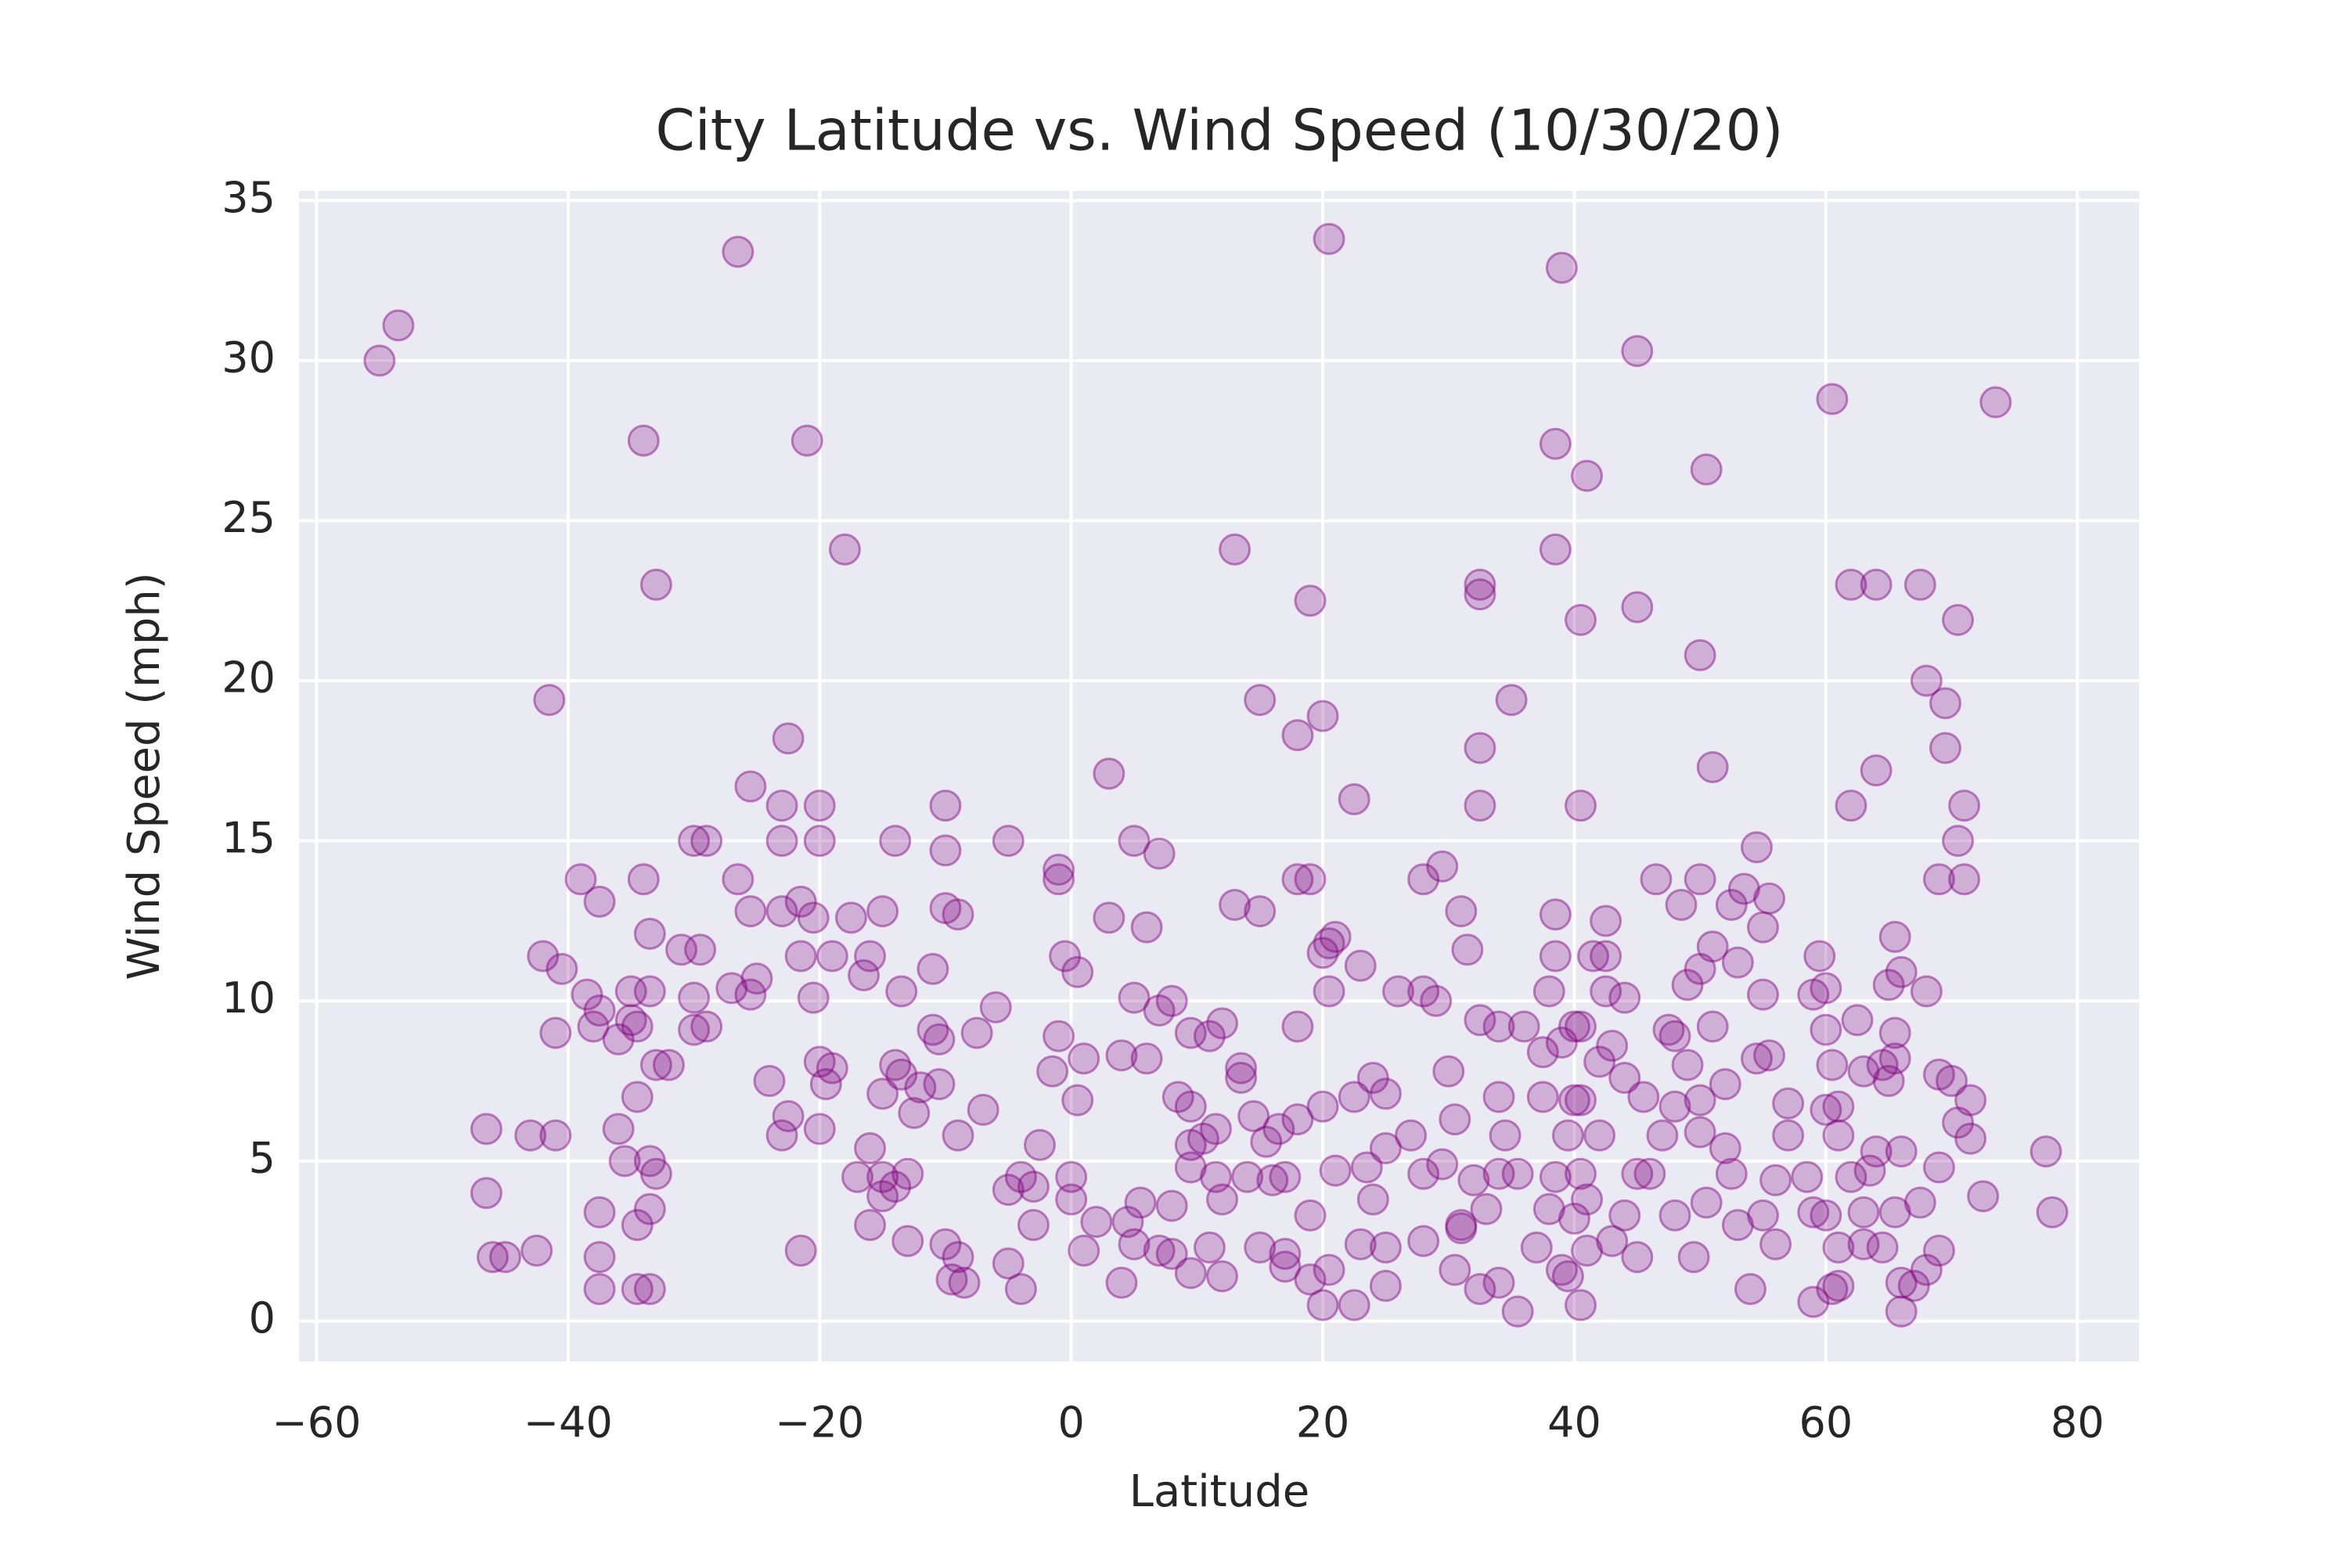 This screenshot has height=1568, width=2348. I want to click on y-tick-label: 20, so click(248, 678).